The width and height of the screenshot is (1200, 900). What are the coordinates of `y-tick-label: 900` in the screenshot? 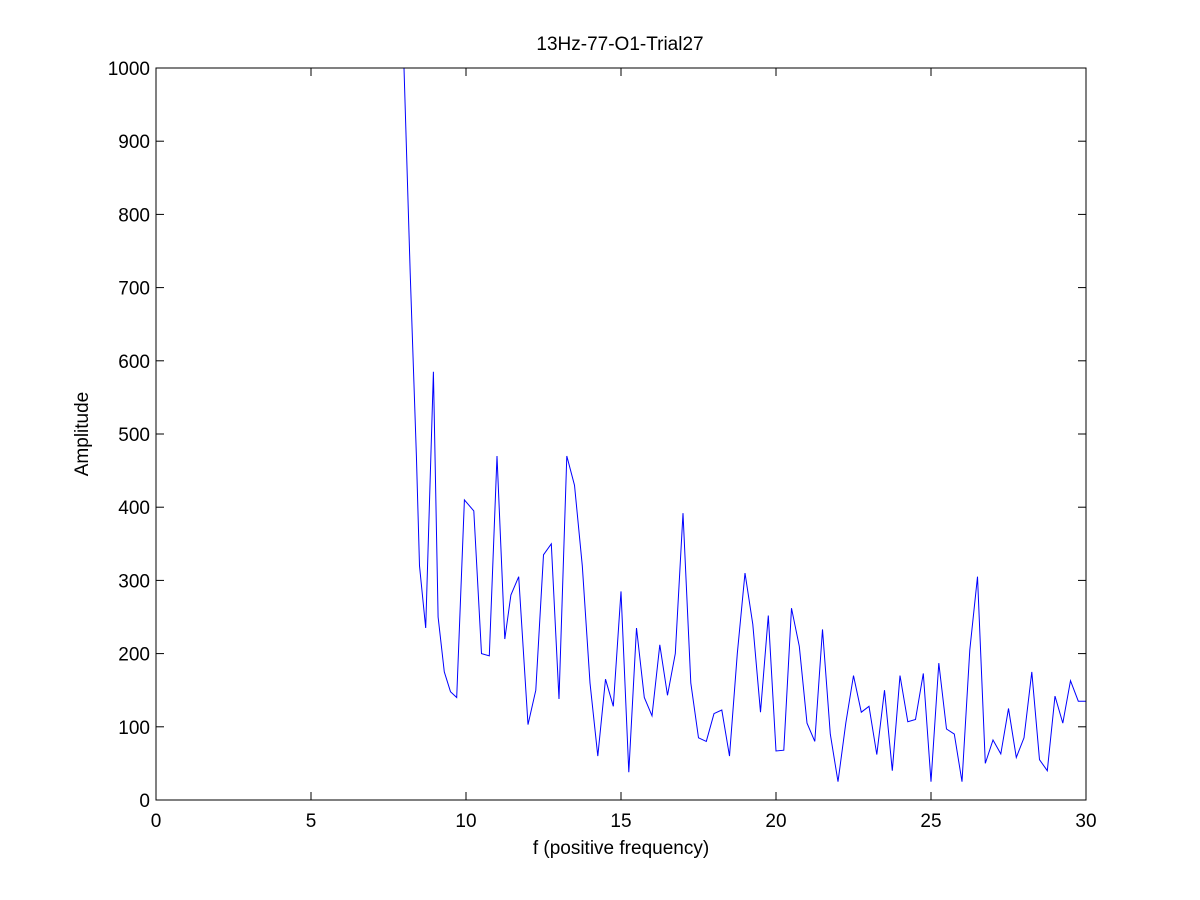 It's located at (134, 142).